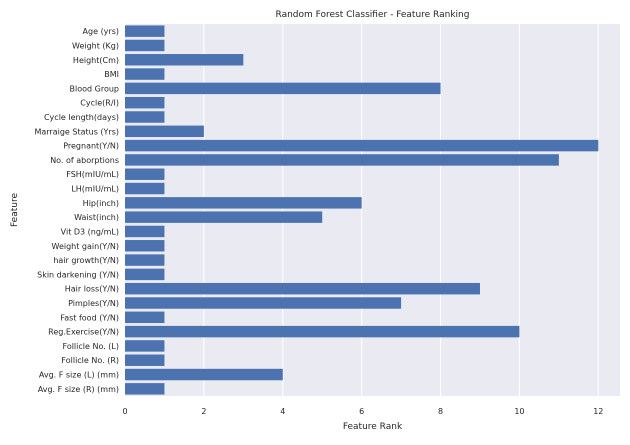  I want to click on y-tick-label: Height(Cm), so click(96, 60).